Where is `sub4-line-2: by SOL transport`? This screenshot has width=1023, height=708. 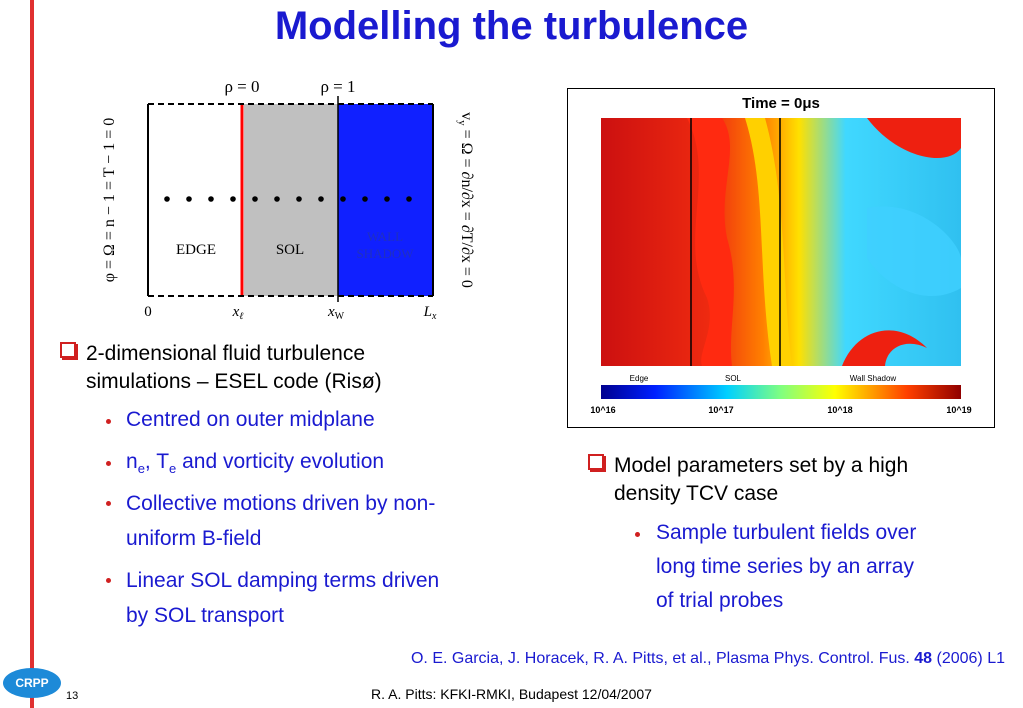
sub4-line-2: by SOL transport is located at coordinates (205, 615).